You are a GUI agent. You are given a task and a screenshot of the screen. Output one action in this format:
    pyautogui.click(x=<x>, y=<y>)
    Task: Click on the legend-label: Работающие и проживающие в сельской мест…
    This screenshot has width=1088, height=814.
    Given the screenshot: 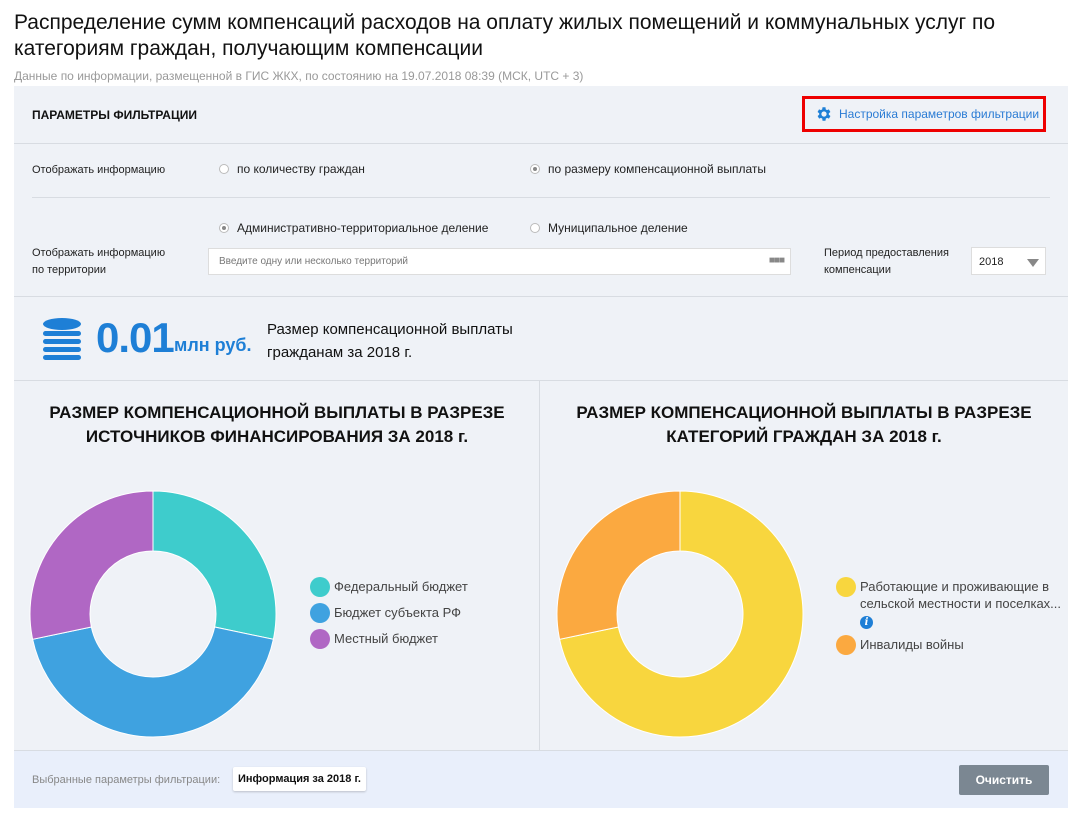 What is the action you would take?
    pyautogui.click(x=961, y=604)
    